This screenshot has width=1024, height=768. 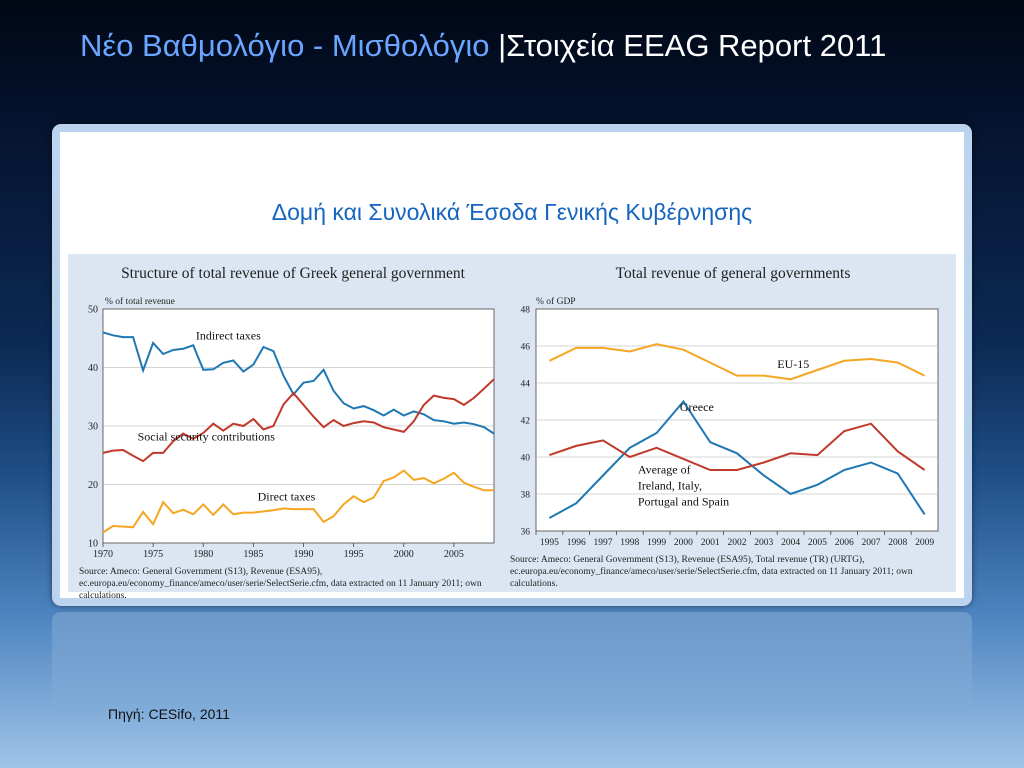 What do you see at coordinates (897, 543) in the screenshot?
I see `chart2-xtick-label: 2008` at bounding box center [897, 543].